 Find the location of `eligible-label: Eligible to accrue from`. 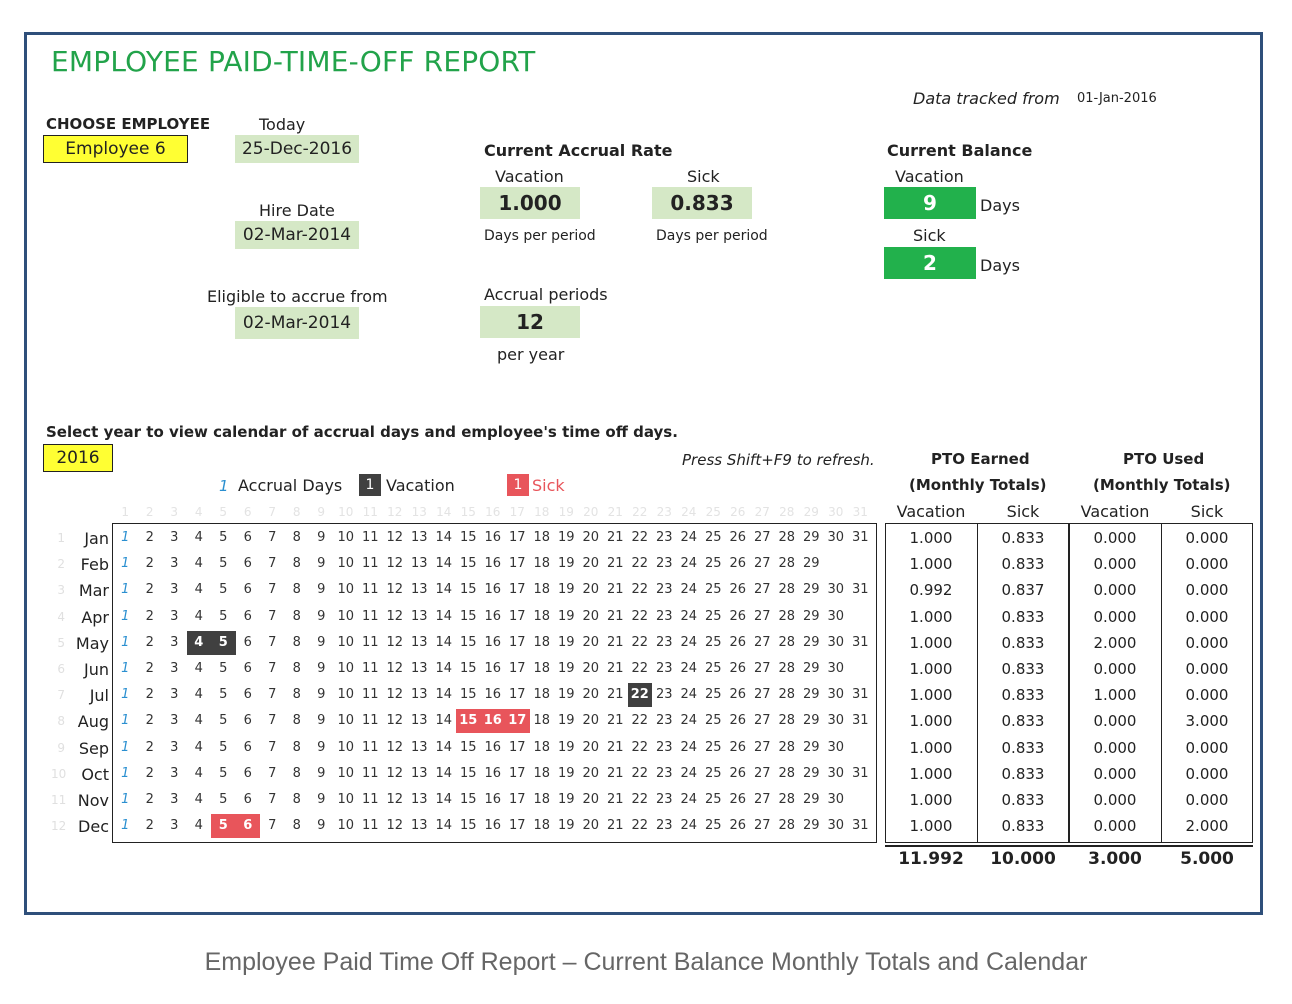

eligible-label: Eligible to accrue from is located at coordinates (297, 296).